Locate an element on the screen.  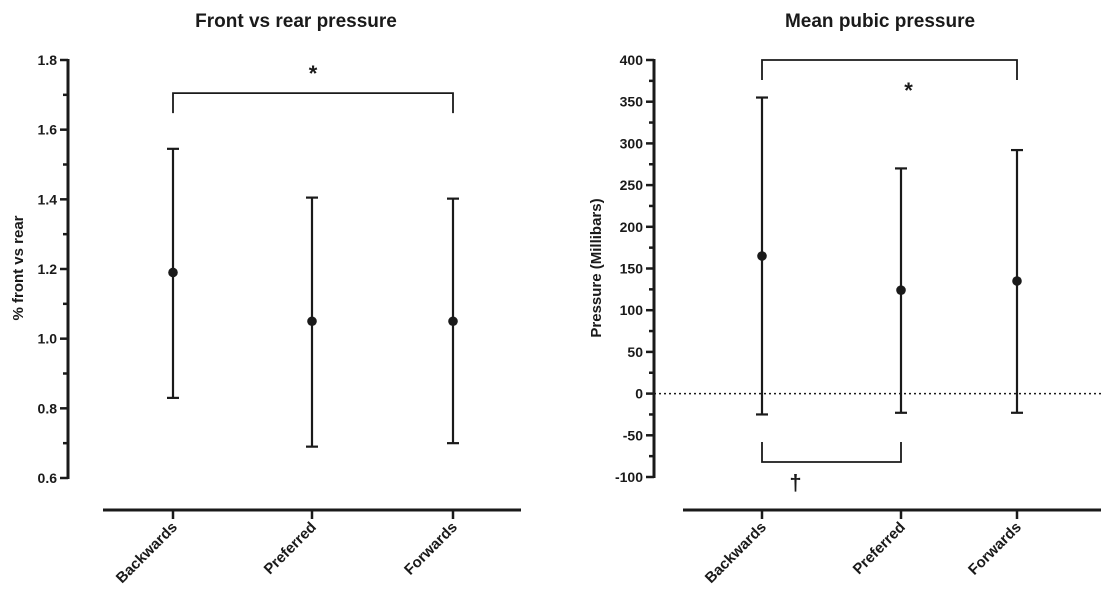
significance-marker: † is located at coordinates (795, 482).